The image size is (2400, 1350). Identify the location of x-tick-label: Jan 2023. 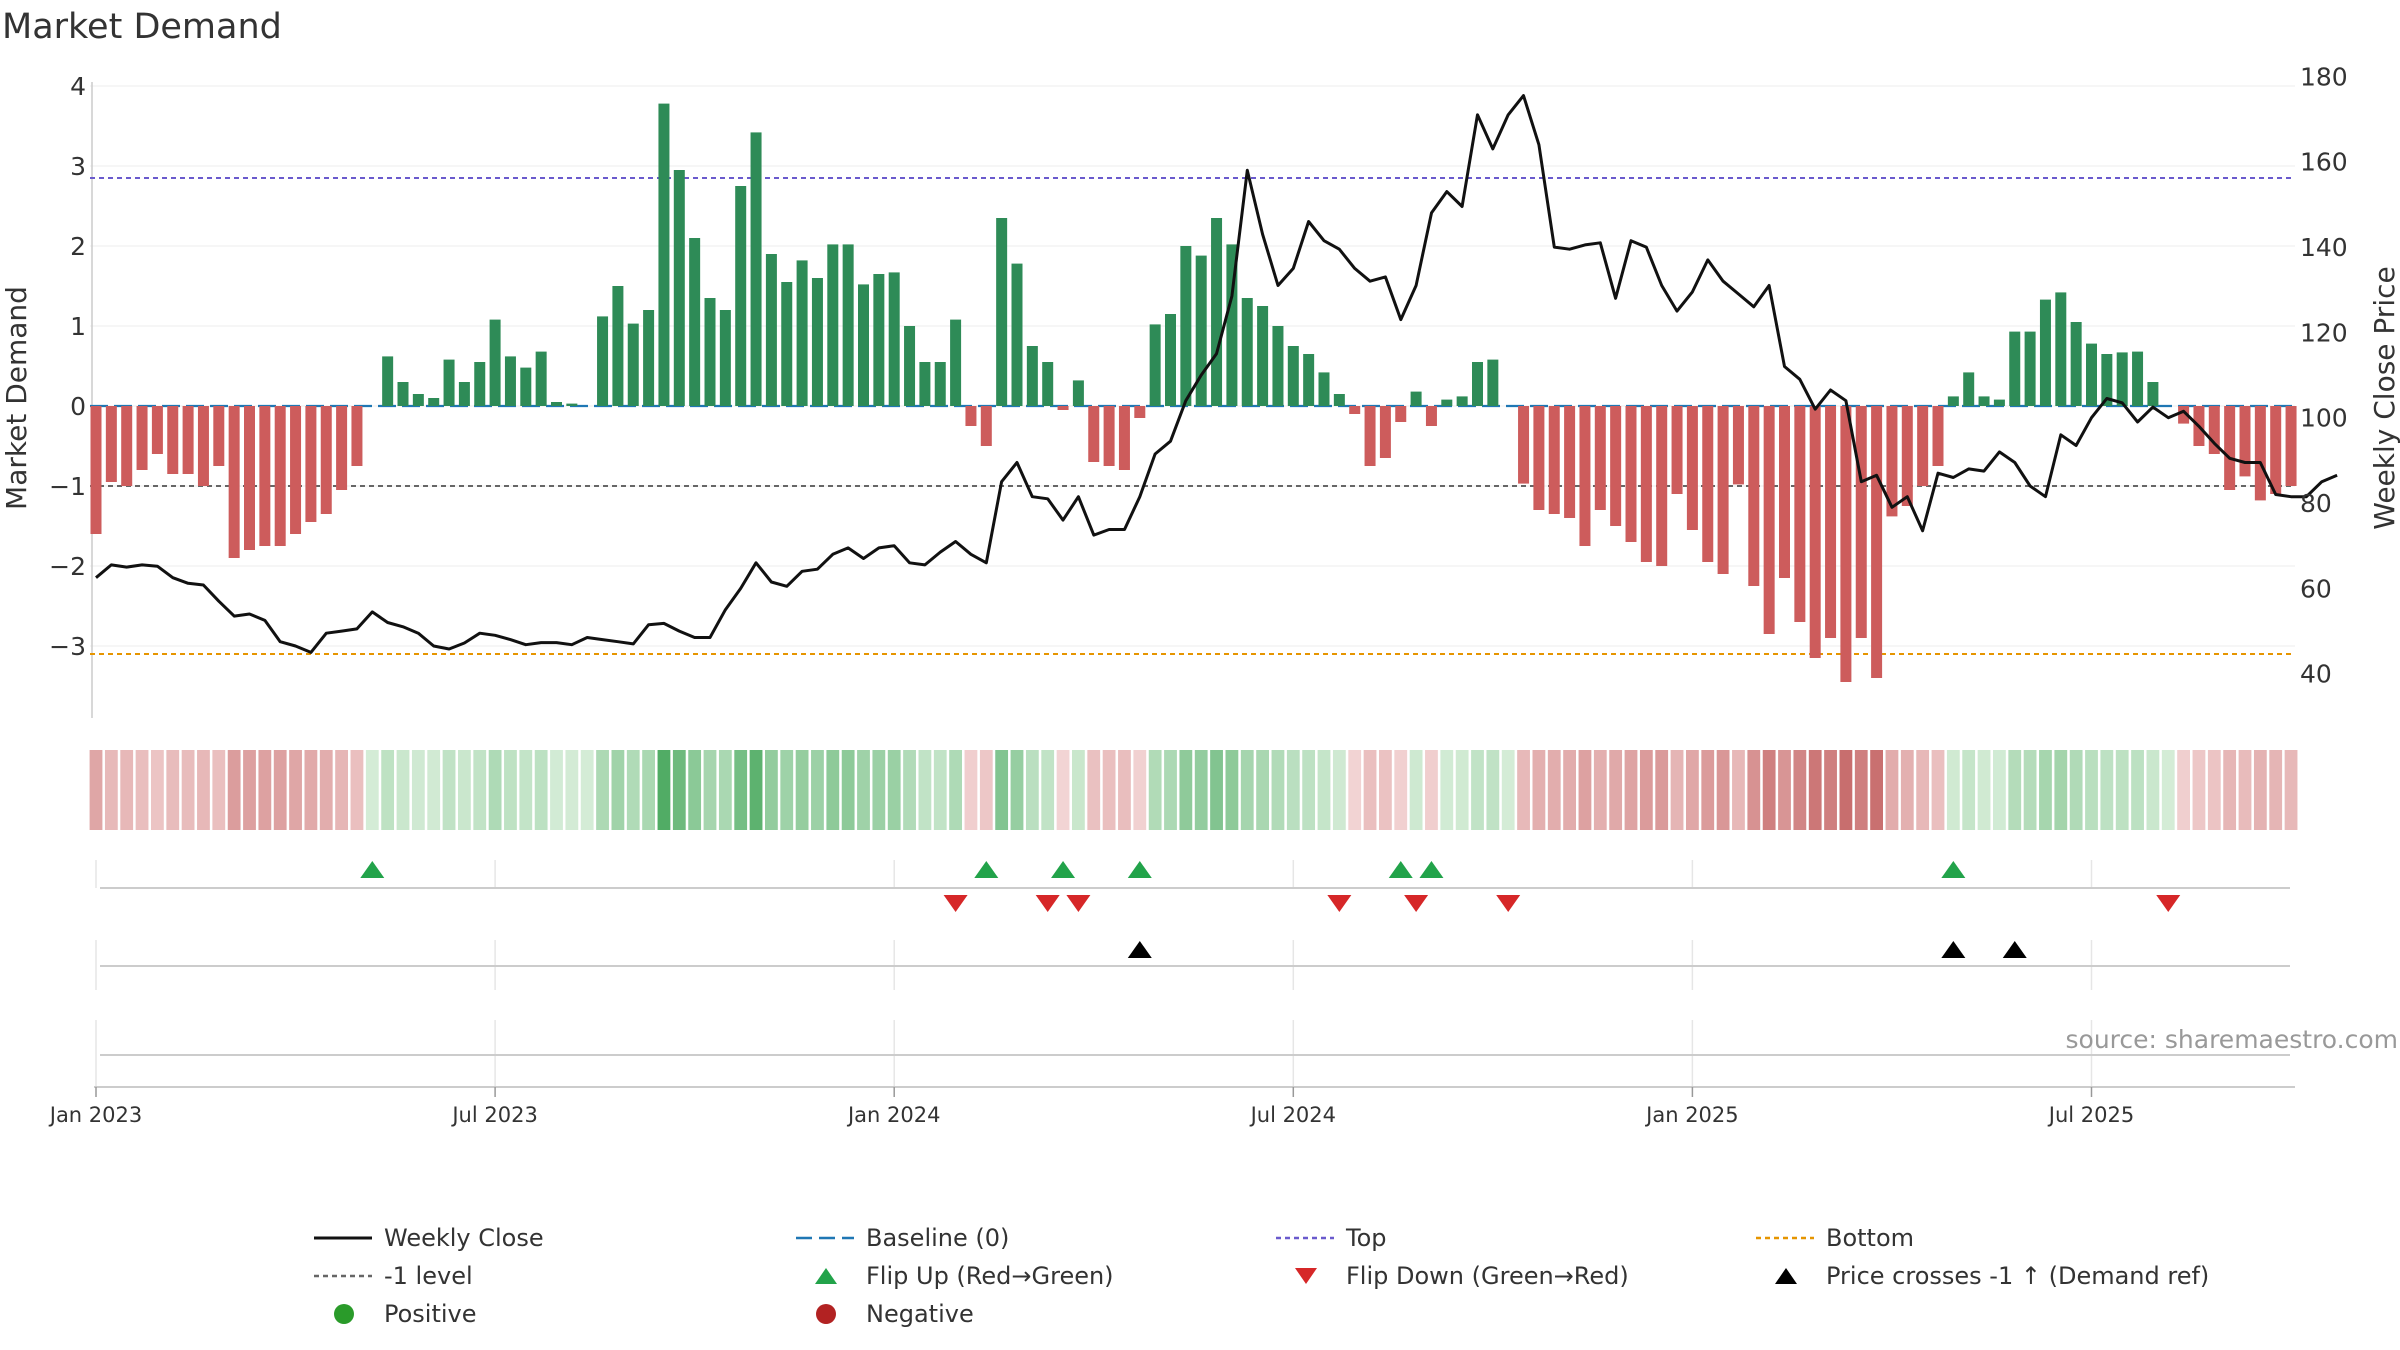
(95, 1115).